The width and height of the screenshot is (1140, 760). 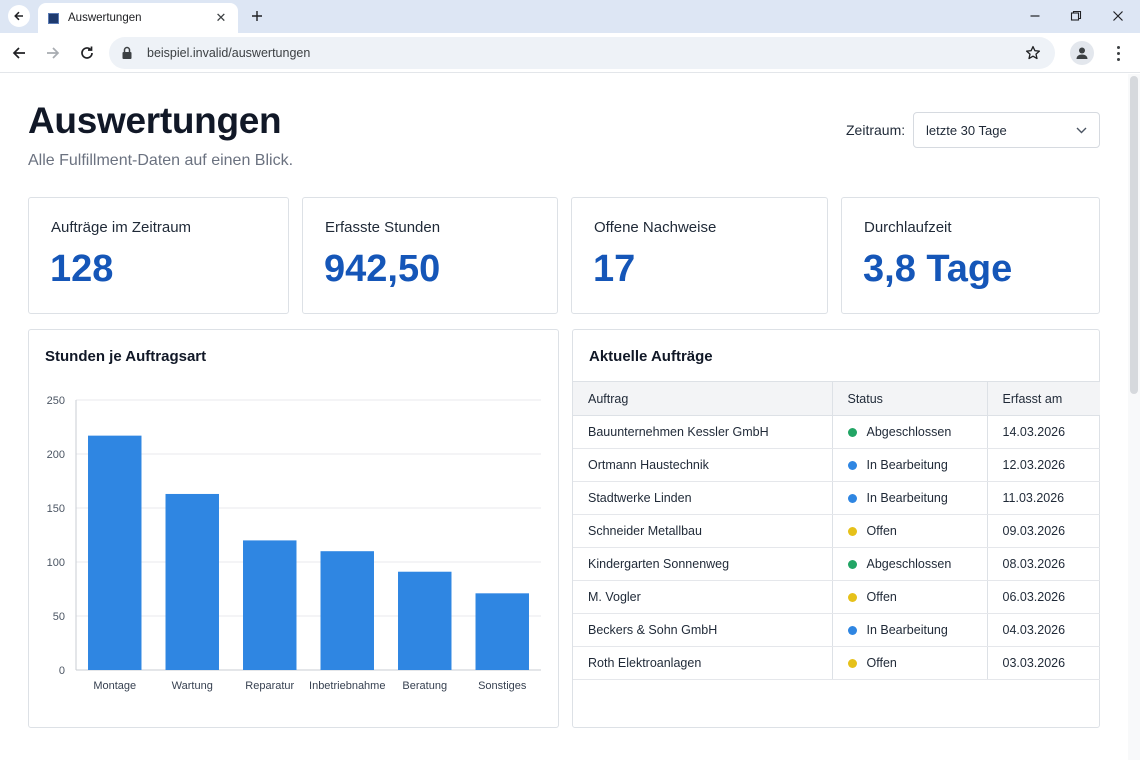 I want to click on table-header-row: Auftrag Status Erfasst am, so click(x=836, y=398).